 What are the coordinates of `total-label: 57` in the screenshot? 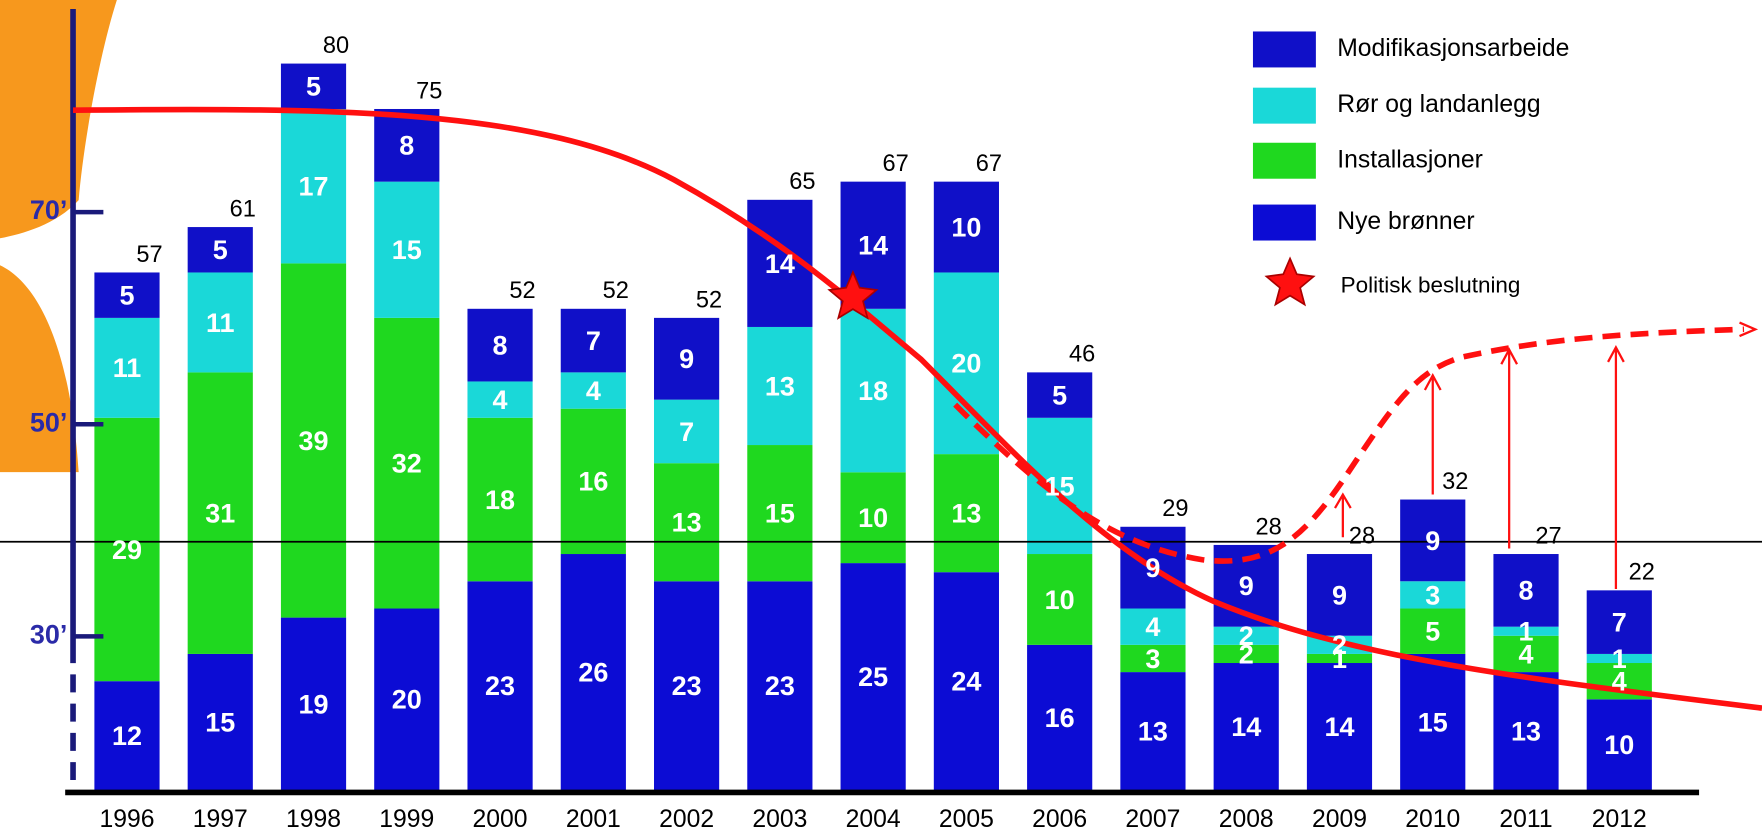 It's located at (149, 255).